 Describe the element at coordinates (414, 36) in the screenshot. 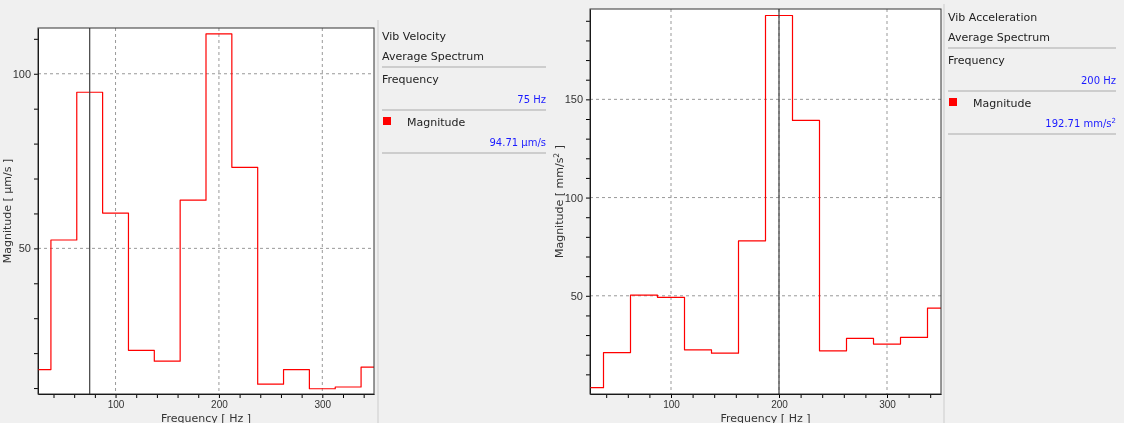

I see `text: Vib Velocity` at that location.